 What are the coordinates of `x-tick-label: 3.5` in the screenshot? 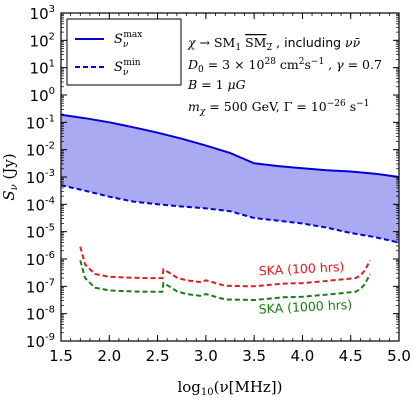 It's located at (254, 356).